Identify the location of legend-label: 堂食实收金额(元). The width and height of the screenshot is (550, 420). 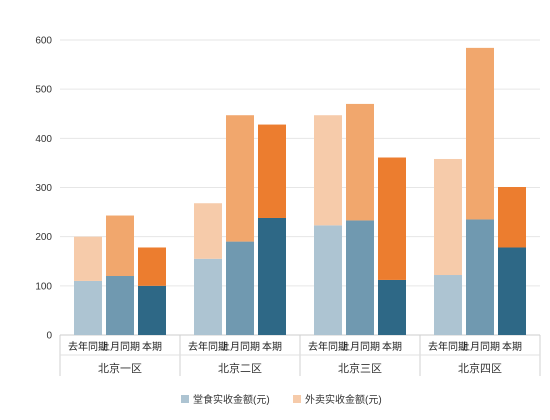
(231, 399).